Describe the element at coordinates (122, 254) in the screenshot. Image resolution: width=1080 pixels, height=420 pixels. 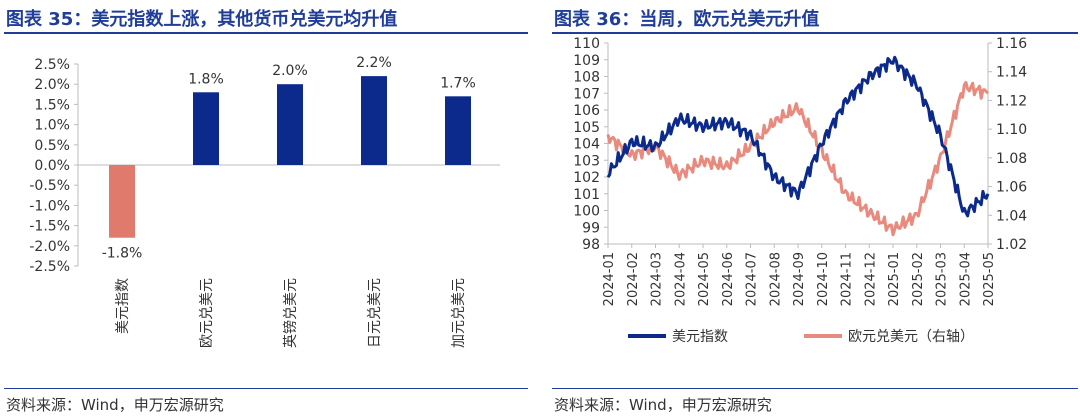
I see `bar-data-label: -1.8%` at that location.